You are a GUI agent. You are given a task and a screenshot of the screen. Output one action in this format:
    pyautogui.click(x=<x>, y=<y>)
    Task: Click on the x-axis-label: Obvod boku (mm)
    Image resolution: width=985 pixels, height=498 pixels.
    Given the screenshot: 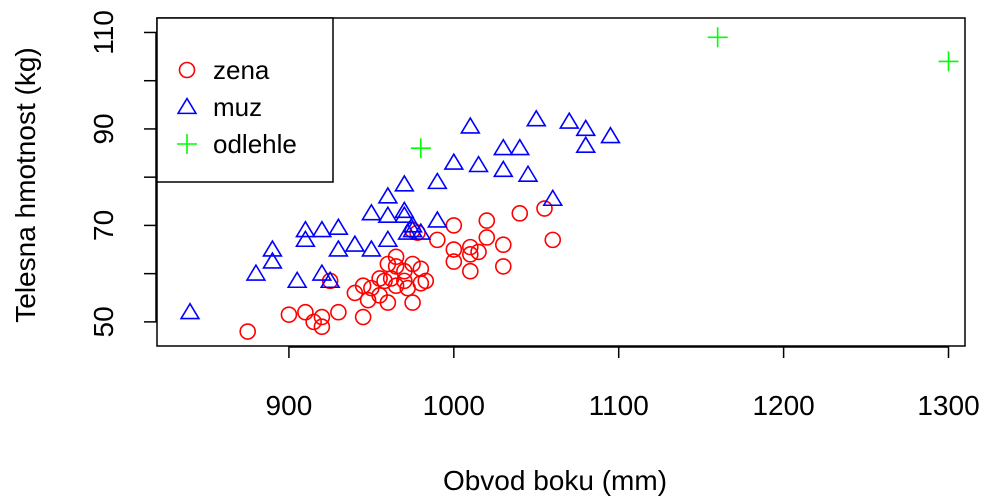 What is the action you would take?
    pyautogui.click(x=555, y=480)
    